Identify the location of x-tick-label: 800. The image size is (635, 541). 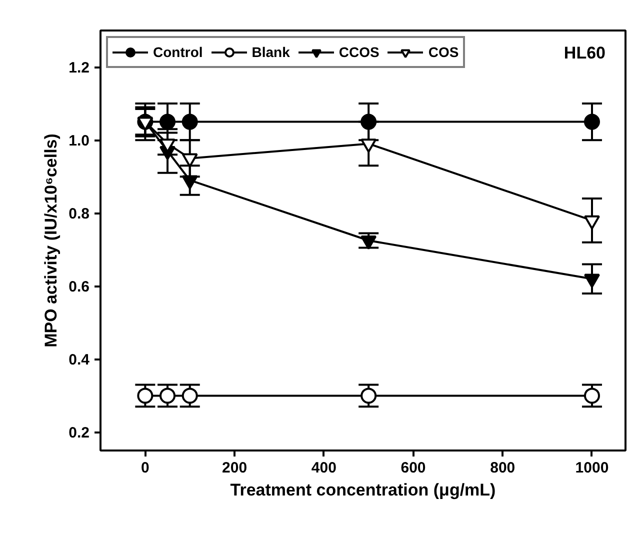
(503, 468).